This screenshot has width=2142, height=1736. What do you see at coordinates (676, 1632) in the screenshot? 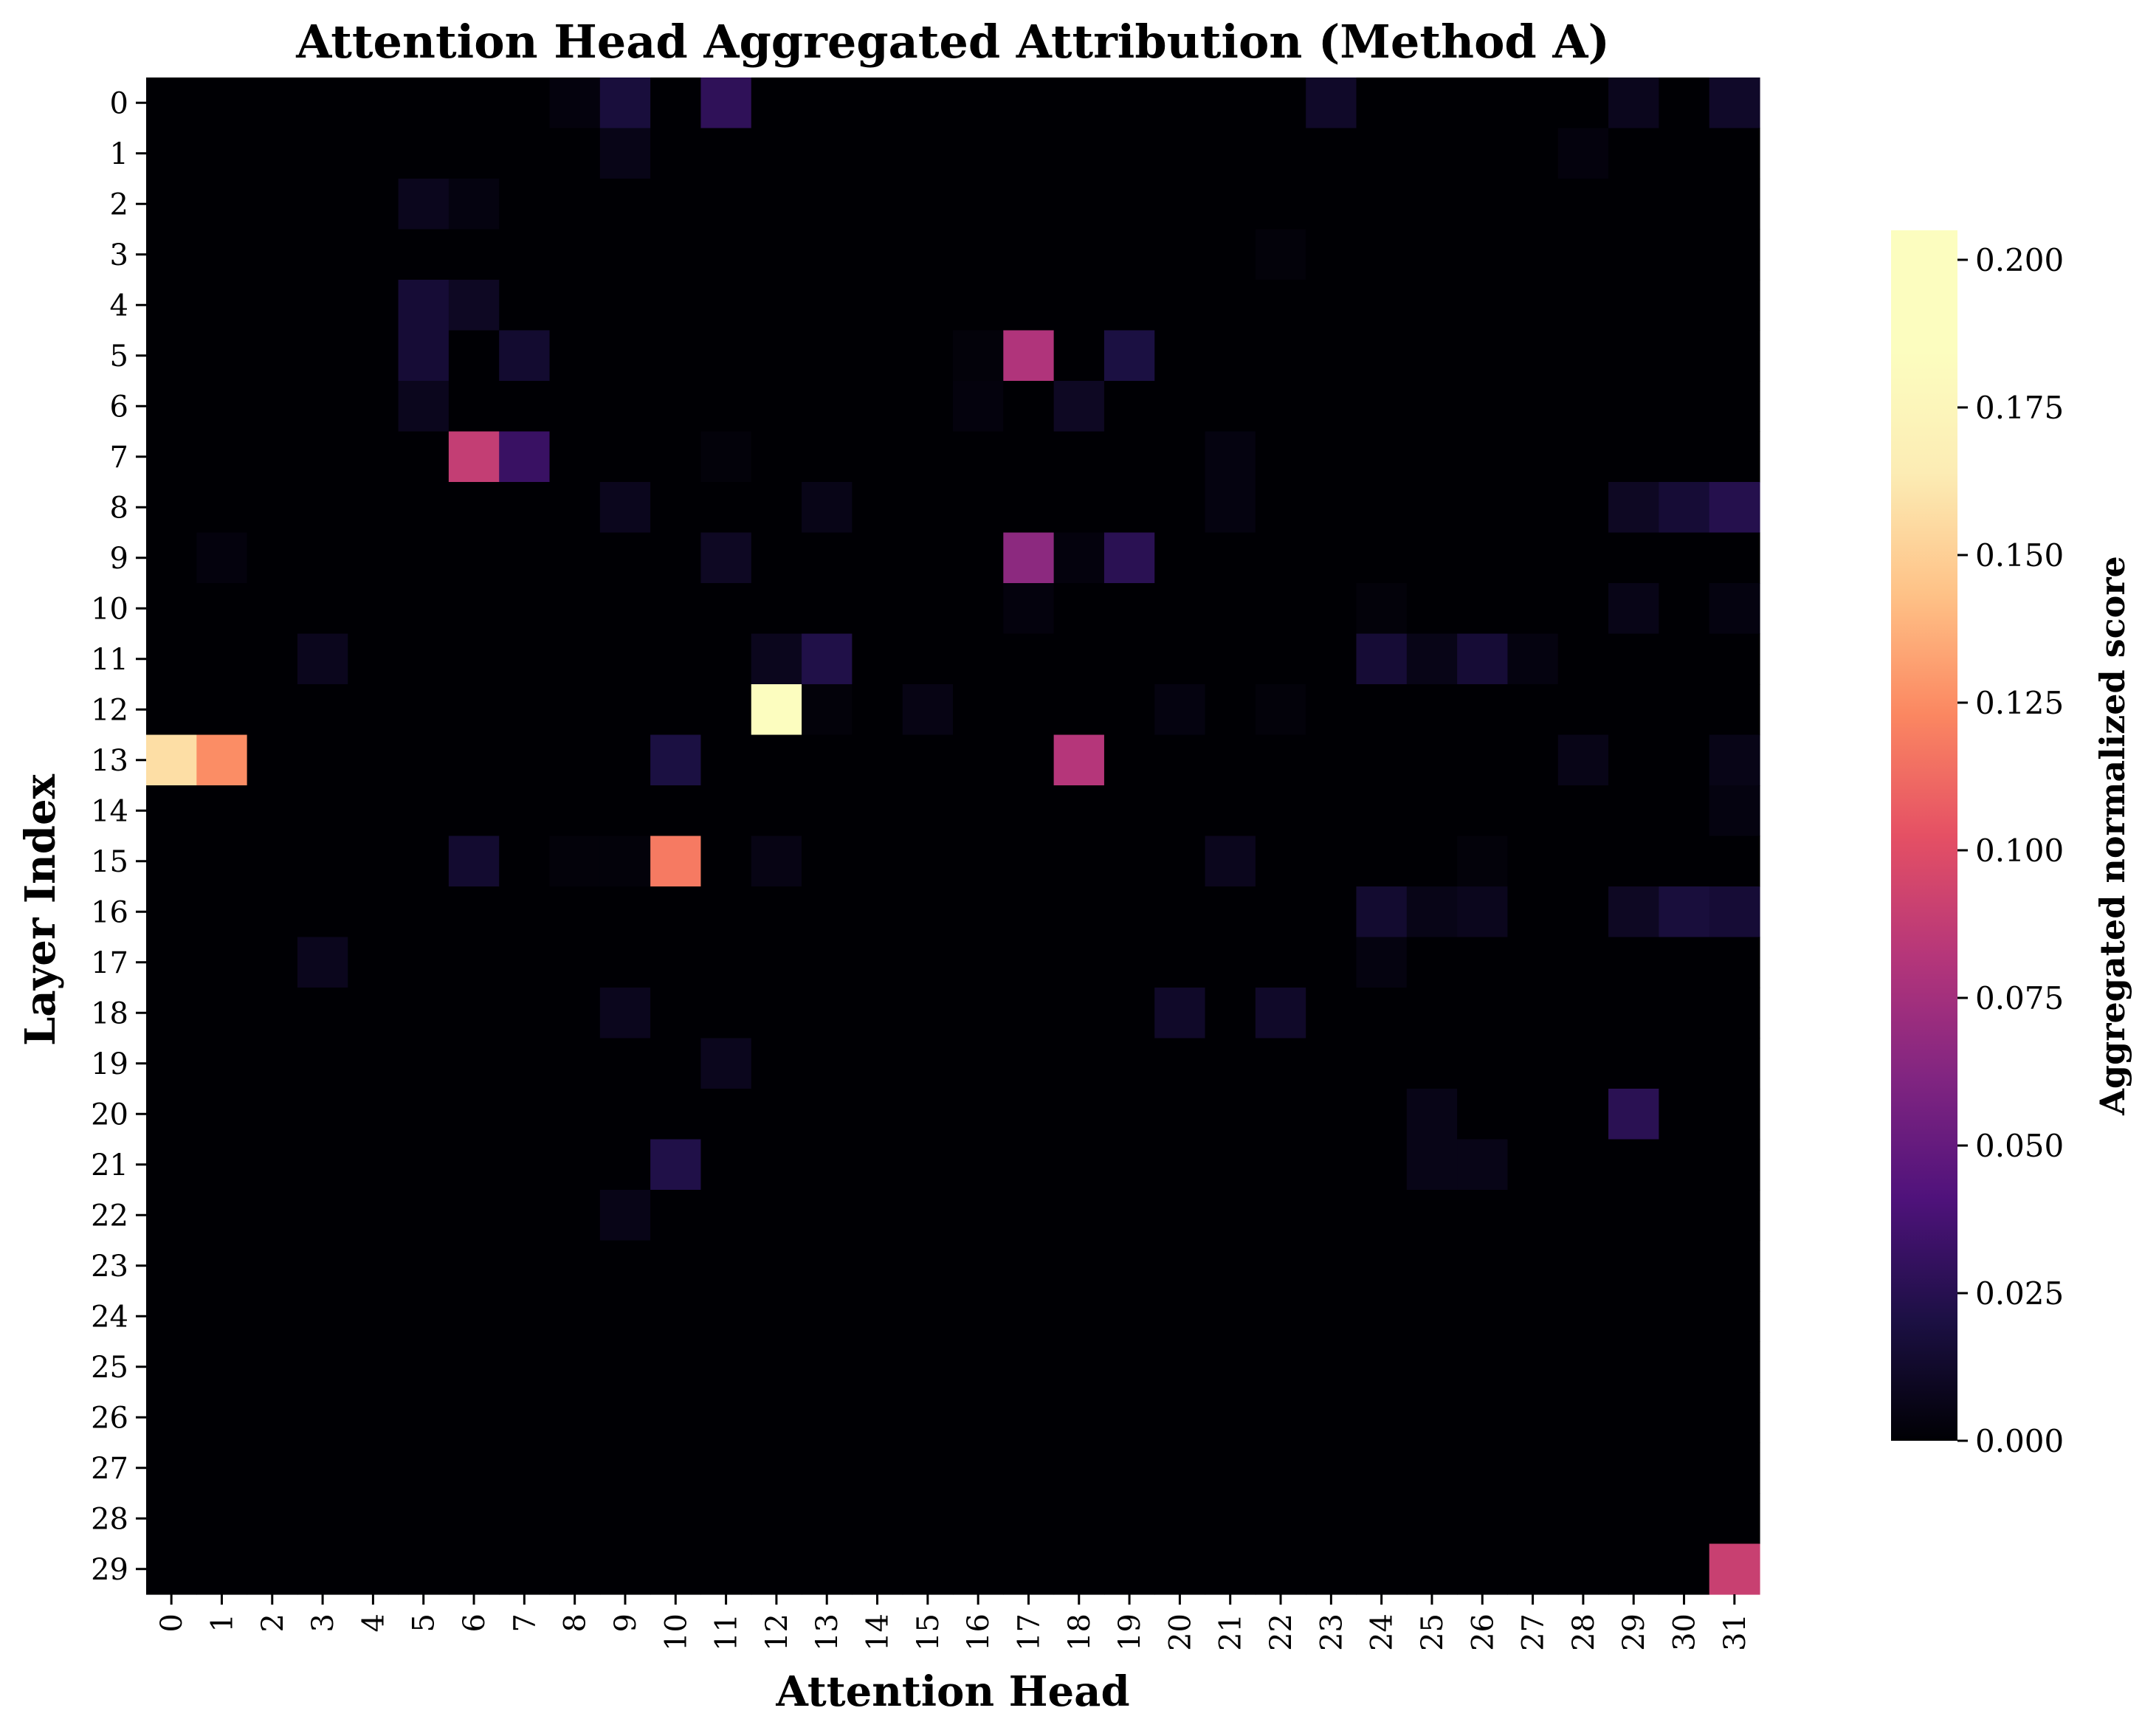
I see `x-tick-label: 10` at bounding box center [676, 1632].